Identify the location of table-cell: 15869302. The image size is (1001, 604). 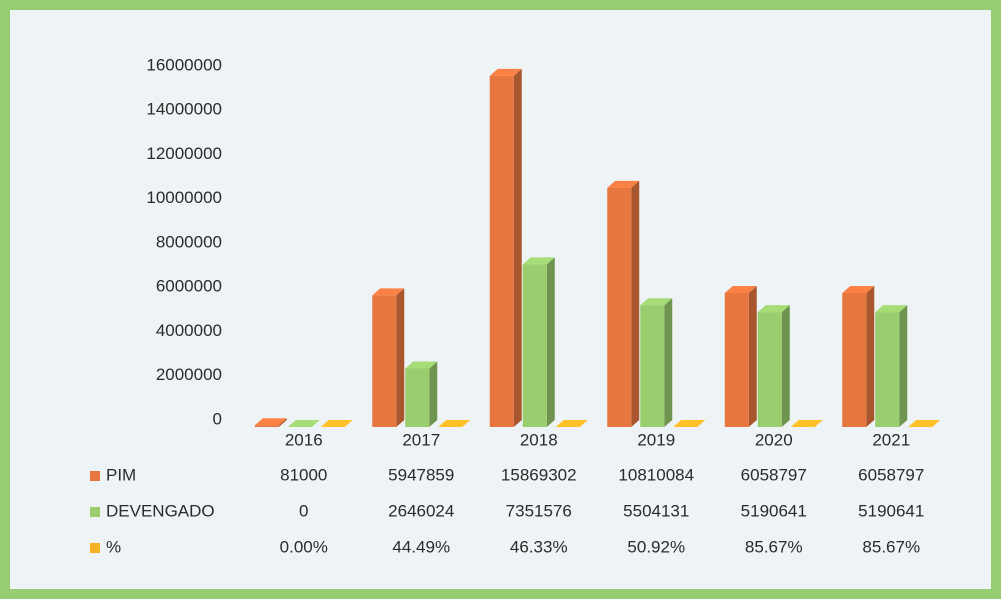
(539, 474).